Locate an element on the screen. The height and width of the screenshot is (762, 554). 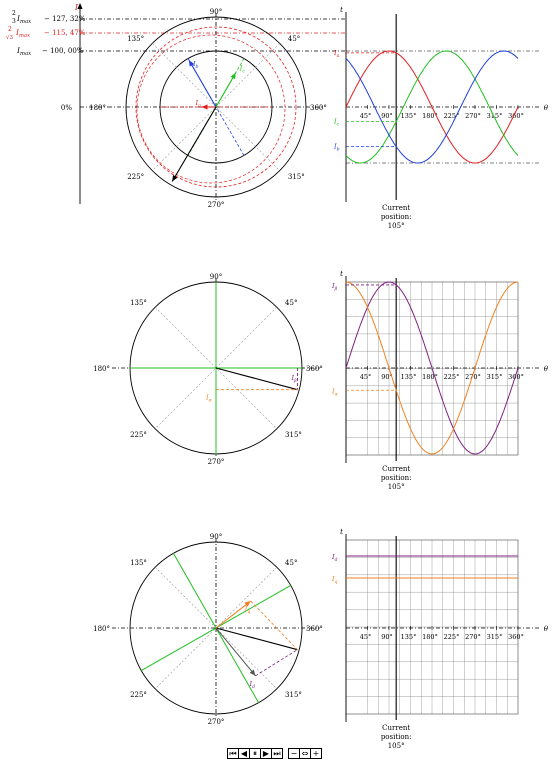
panel2-degree-label: 315° is located at coordinates (293, 435).